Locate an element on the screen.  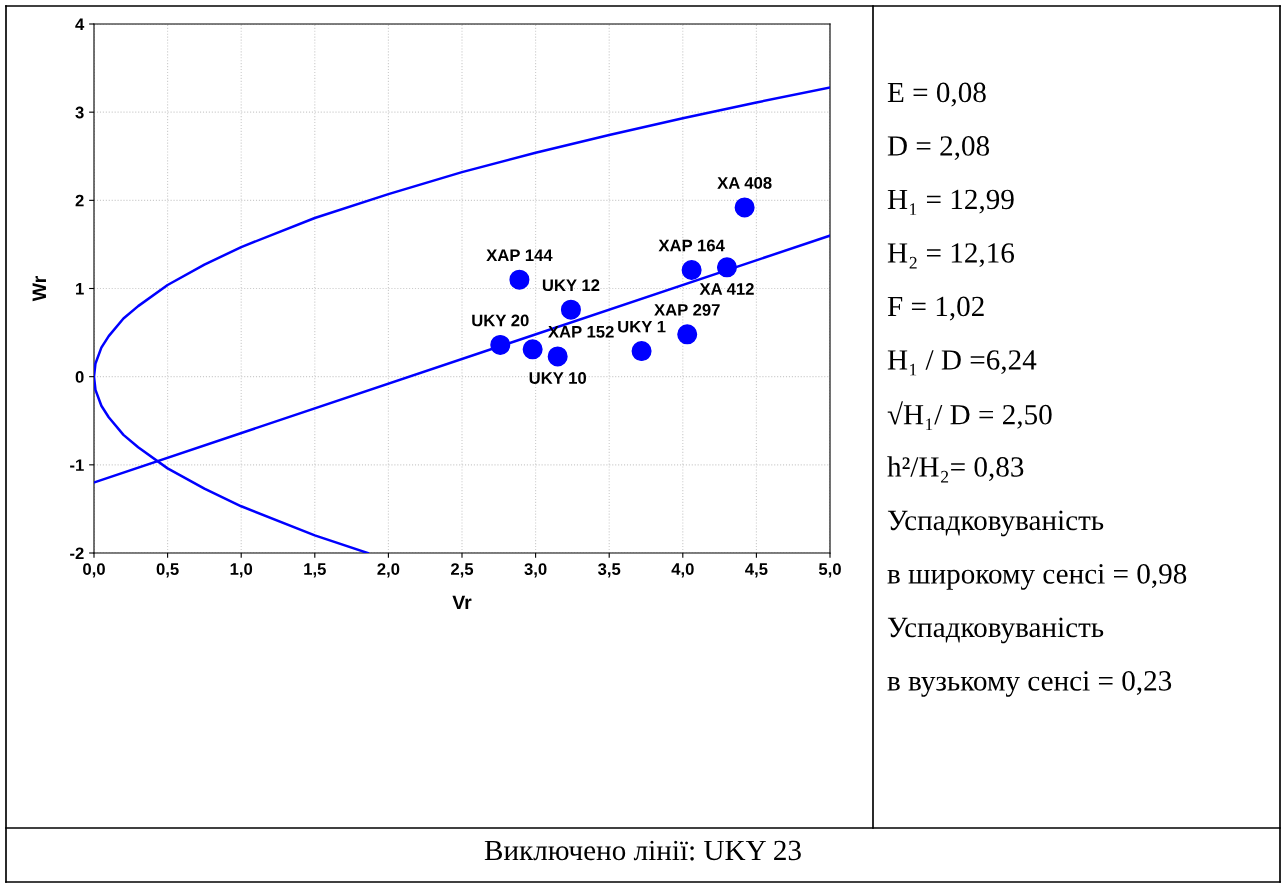
text: h²/H₂= 0,83 is located at coordinates (955, 469).